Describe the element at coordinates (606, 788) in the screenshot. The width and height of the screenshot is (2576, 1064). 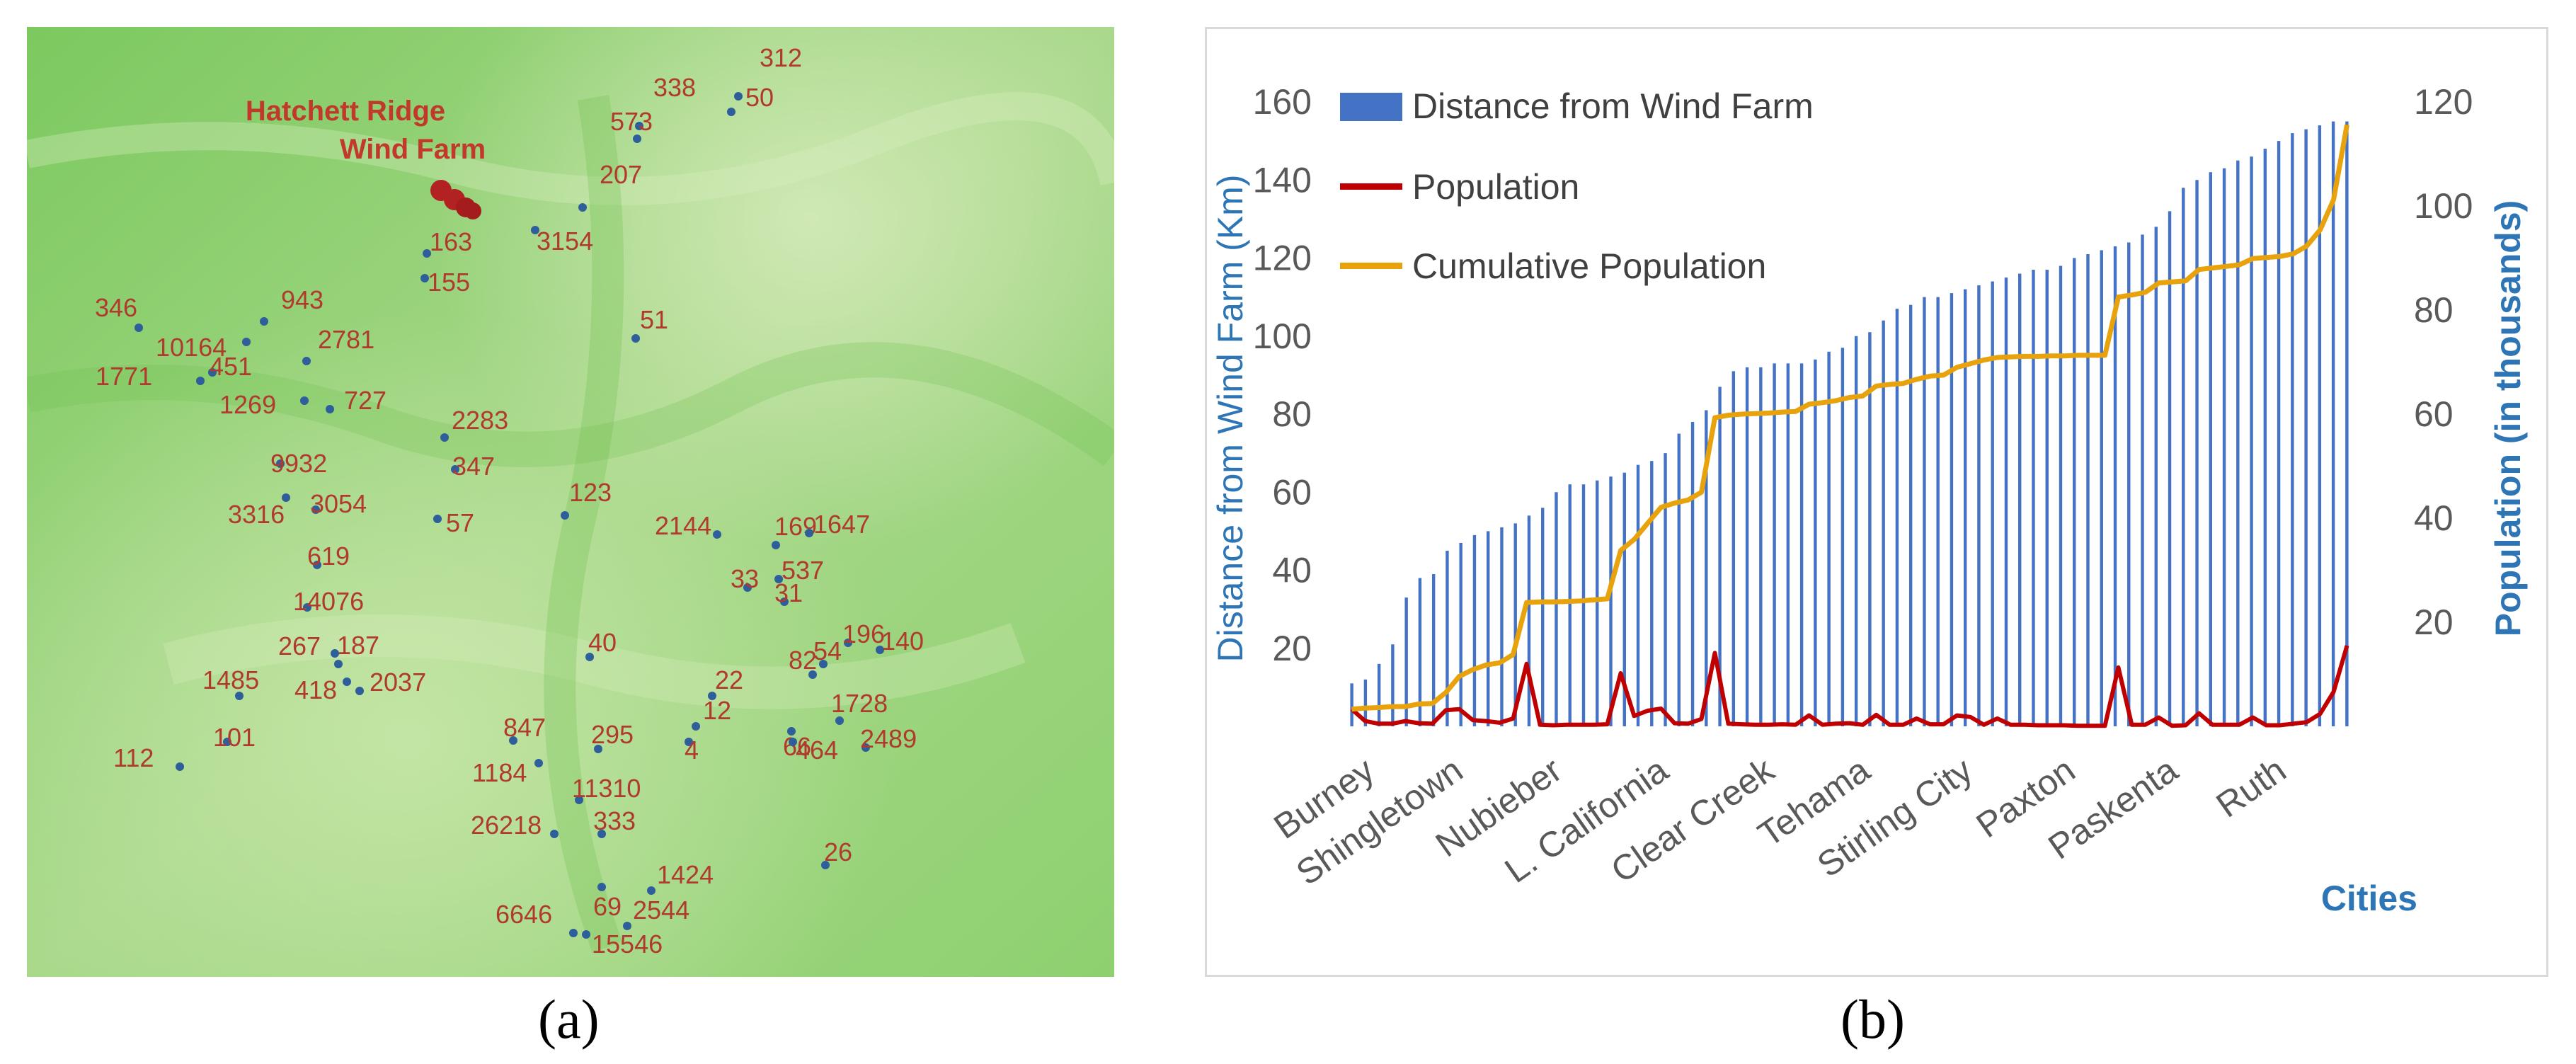
I see `city-label: 11310` at that location.